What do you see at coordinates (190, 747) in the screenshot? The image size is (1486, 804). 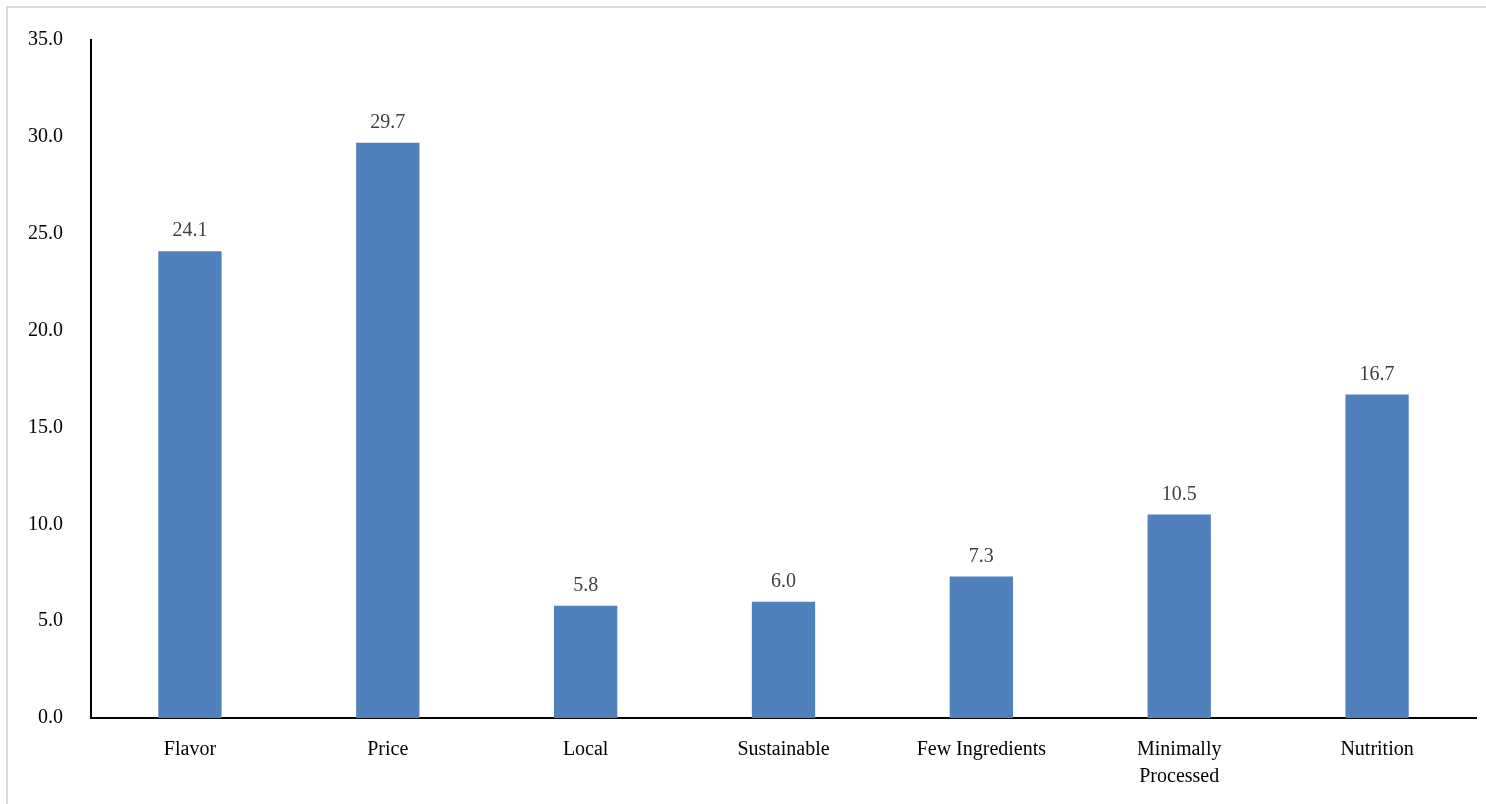 I see `x-tick-label: Flavor` at bounding box center [190, 747].